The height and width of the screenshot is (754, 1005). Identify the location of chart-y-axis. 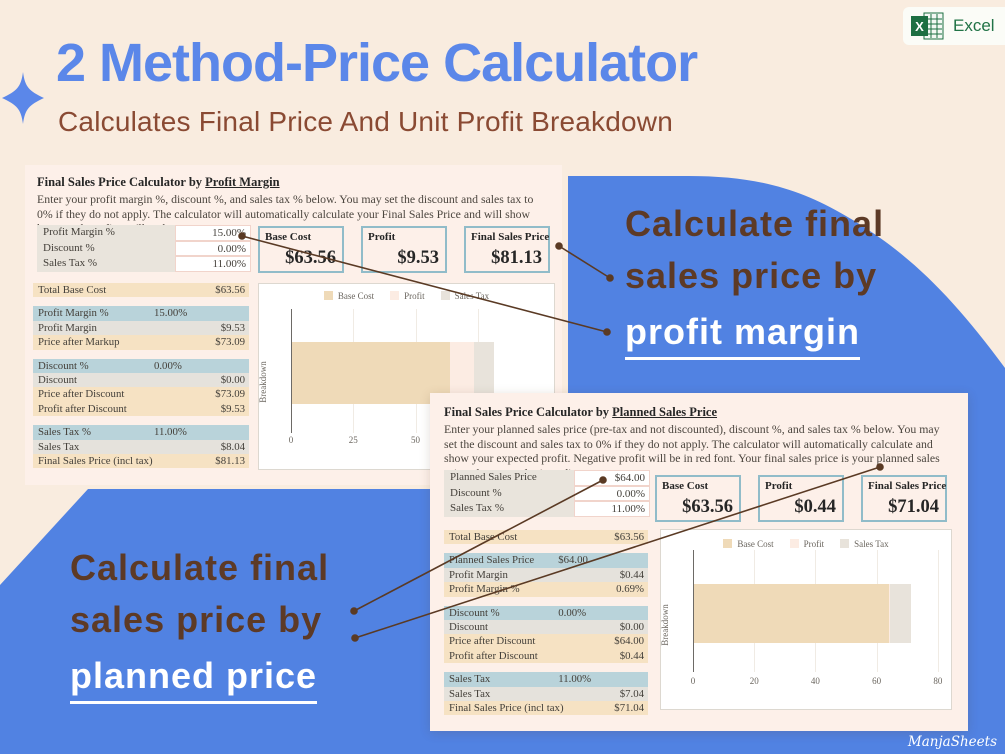
(291, 371).